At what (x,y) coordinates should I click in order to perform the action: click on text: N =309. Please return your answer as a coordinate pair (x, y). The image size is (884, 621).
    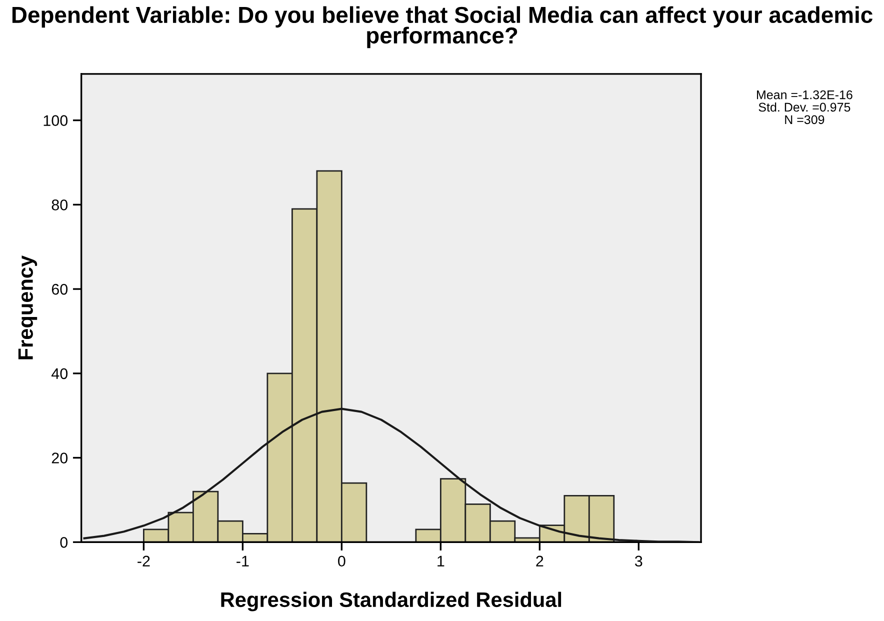
    Looking at the image, I should click on (804, 119).